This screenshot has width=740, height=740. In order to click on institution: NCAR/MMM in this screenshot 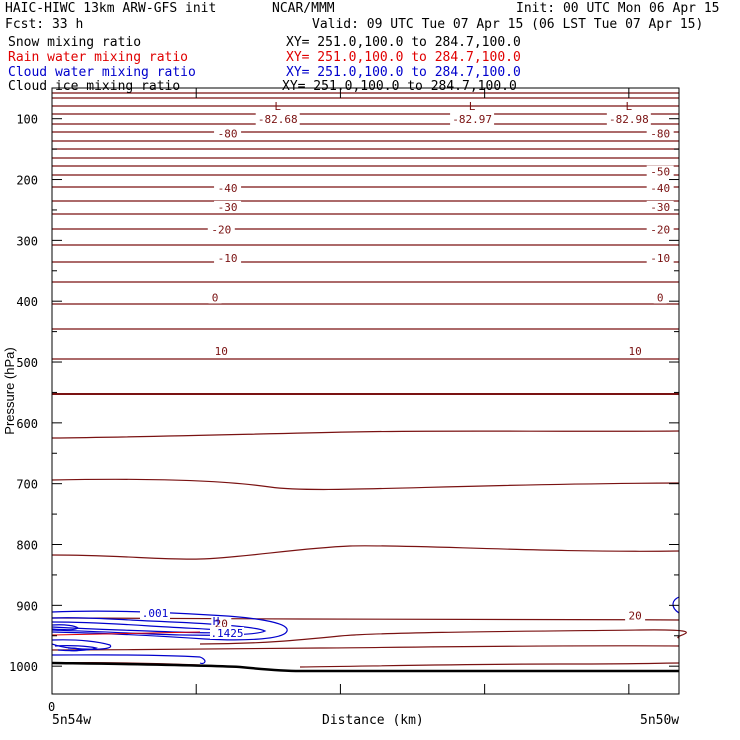, I will do `click(303, 8)`.